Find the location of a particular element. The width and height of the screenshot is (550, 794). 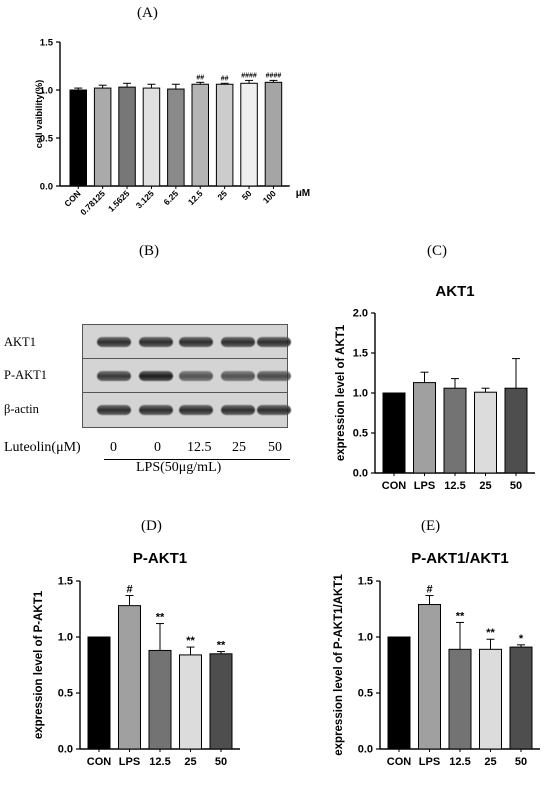

significance-marker: * is located at coordinates (521, 639).